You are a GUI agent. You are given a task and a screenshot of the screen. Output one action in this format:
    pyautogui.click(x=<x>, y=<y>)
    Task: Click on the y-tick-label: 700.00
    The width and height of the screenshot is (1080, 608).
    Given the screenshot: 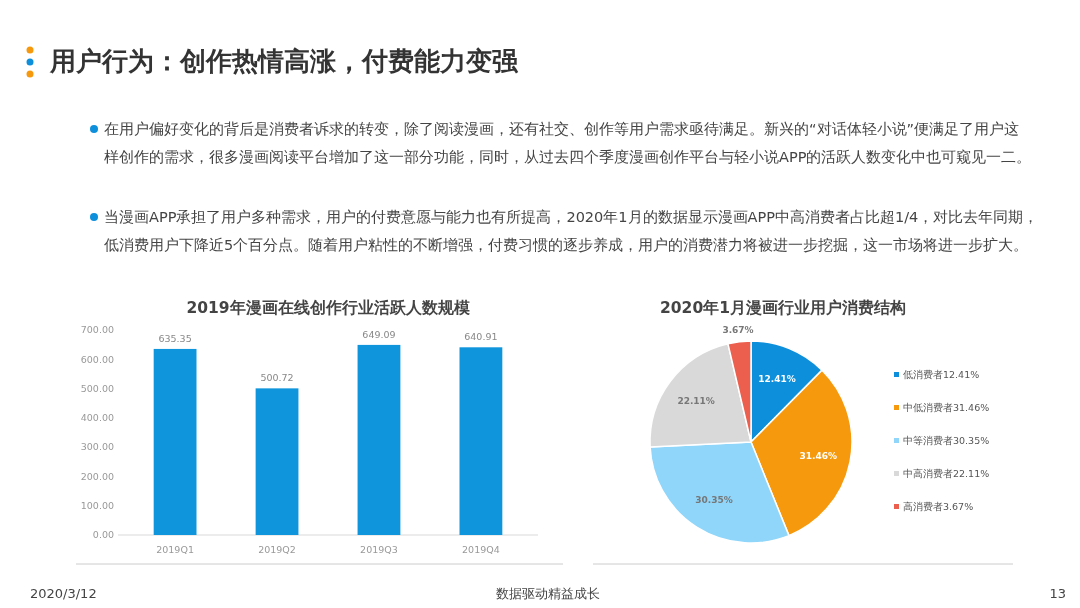 What is the action you would take?
    pyautogui.click(x=97, y=330)
    